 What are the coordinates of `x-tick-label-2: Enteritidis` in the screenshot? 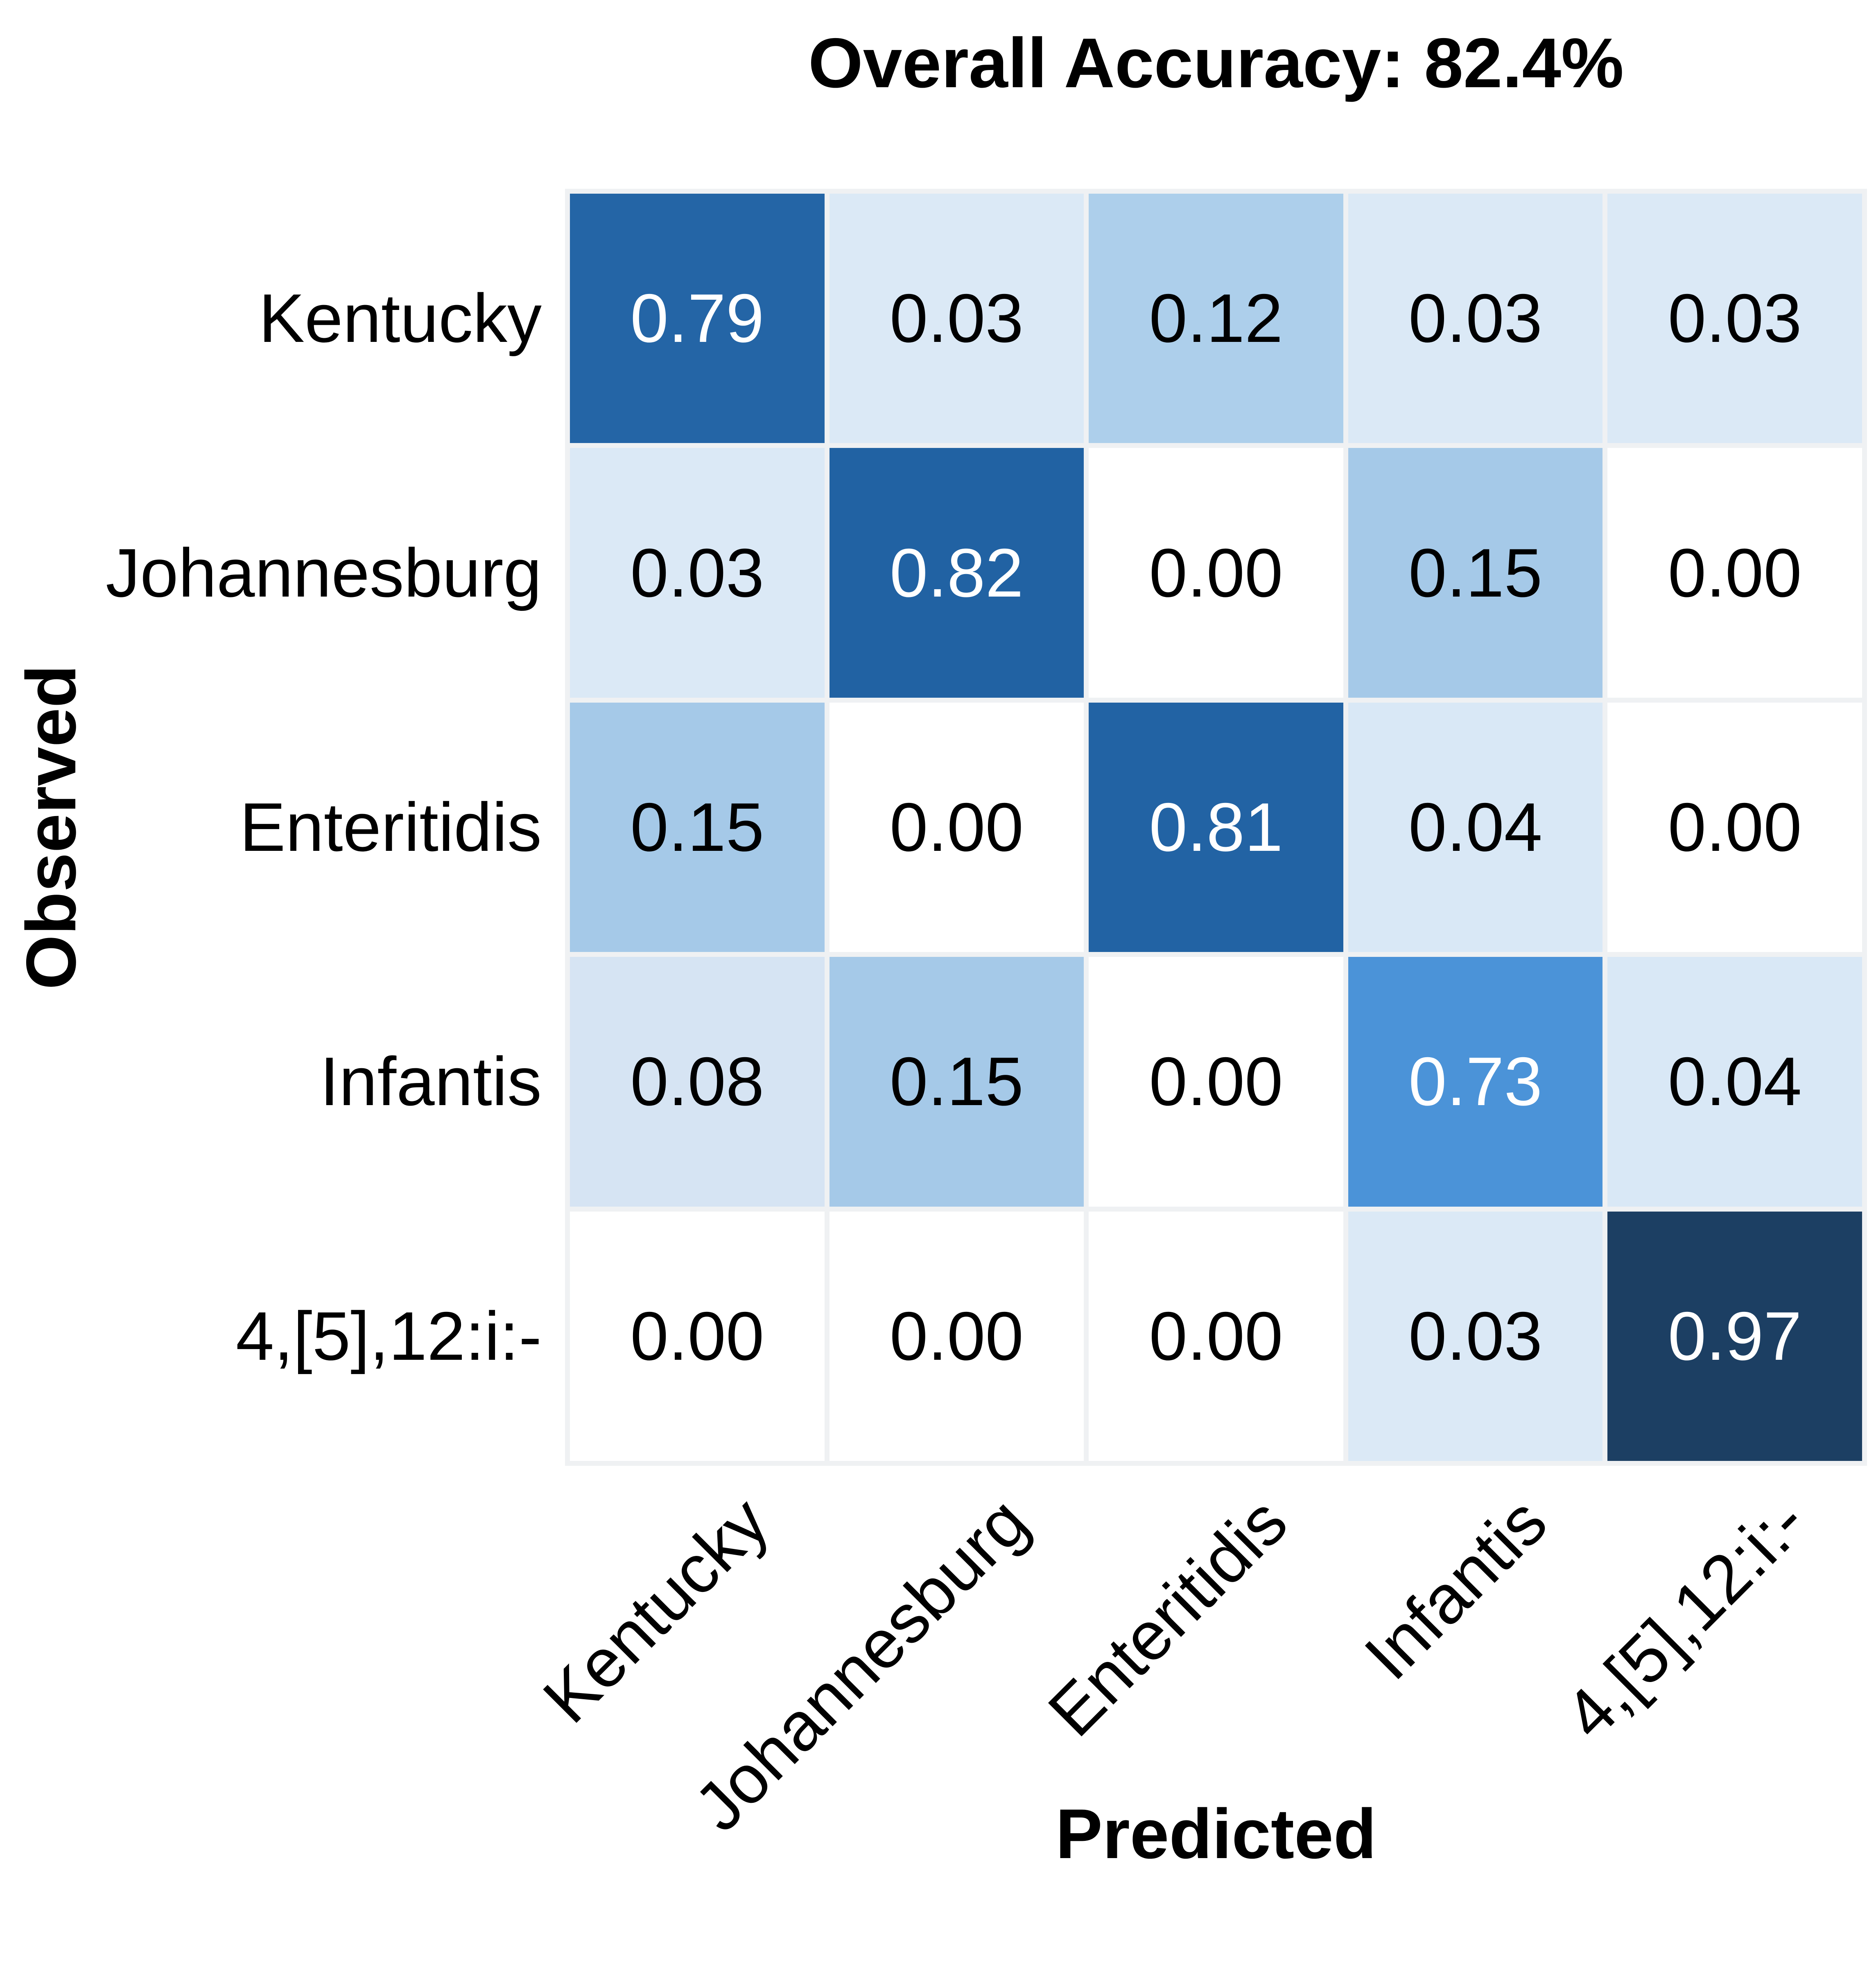 It's located at (1167, 1617).